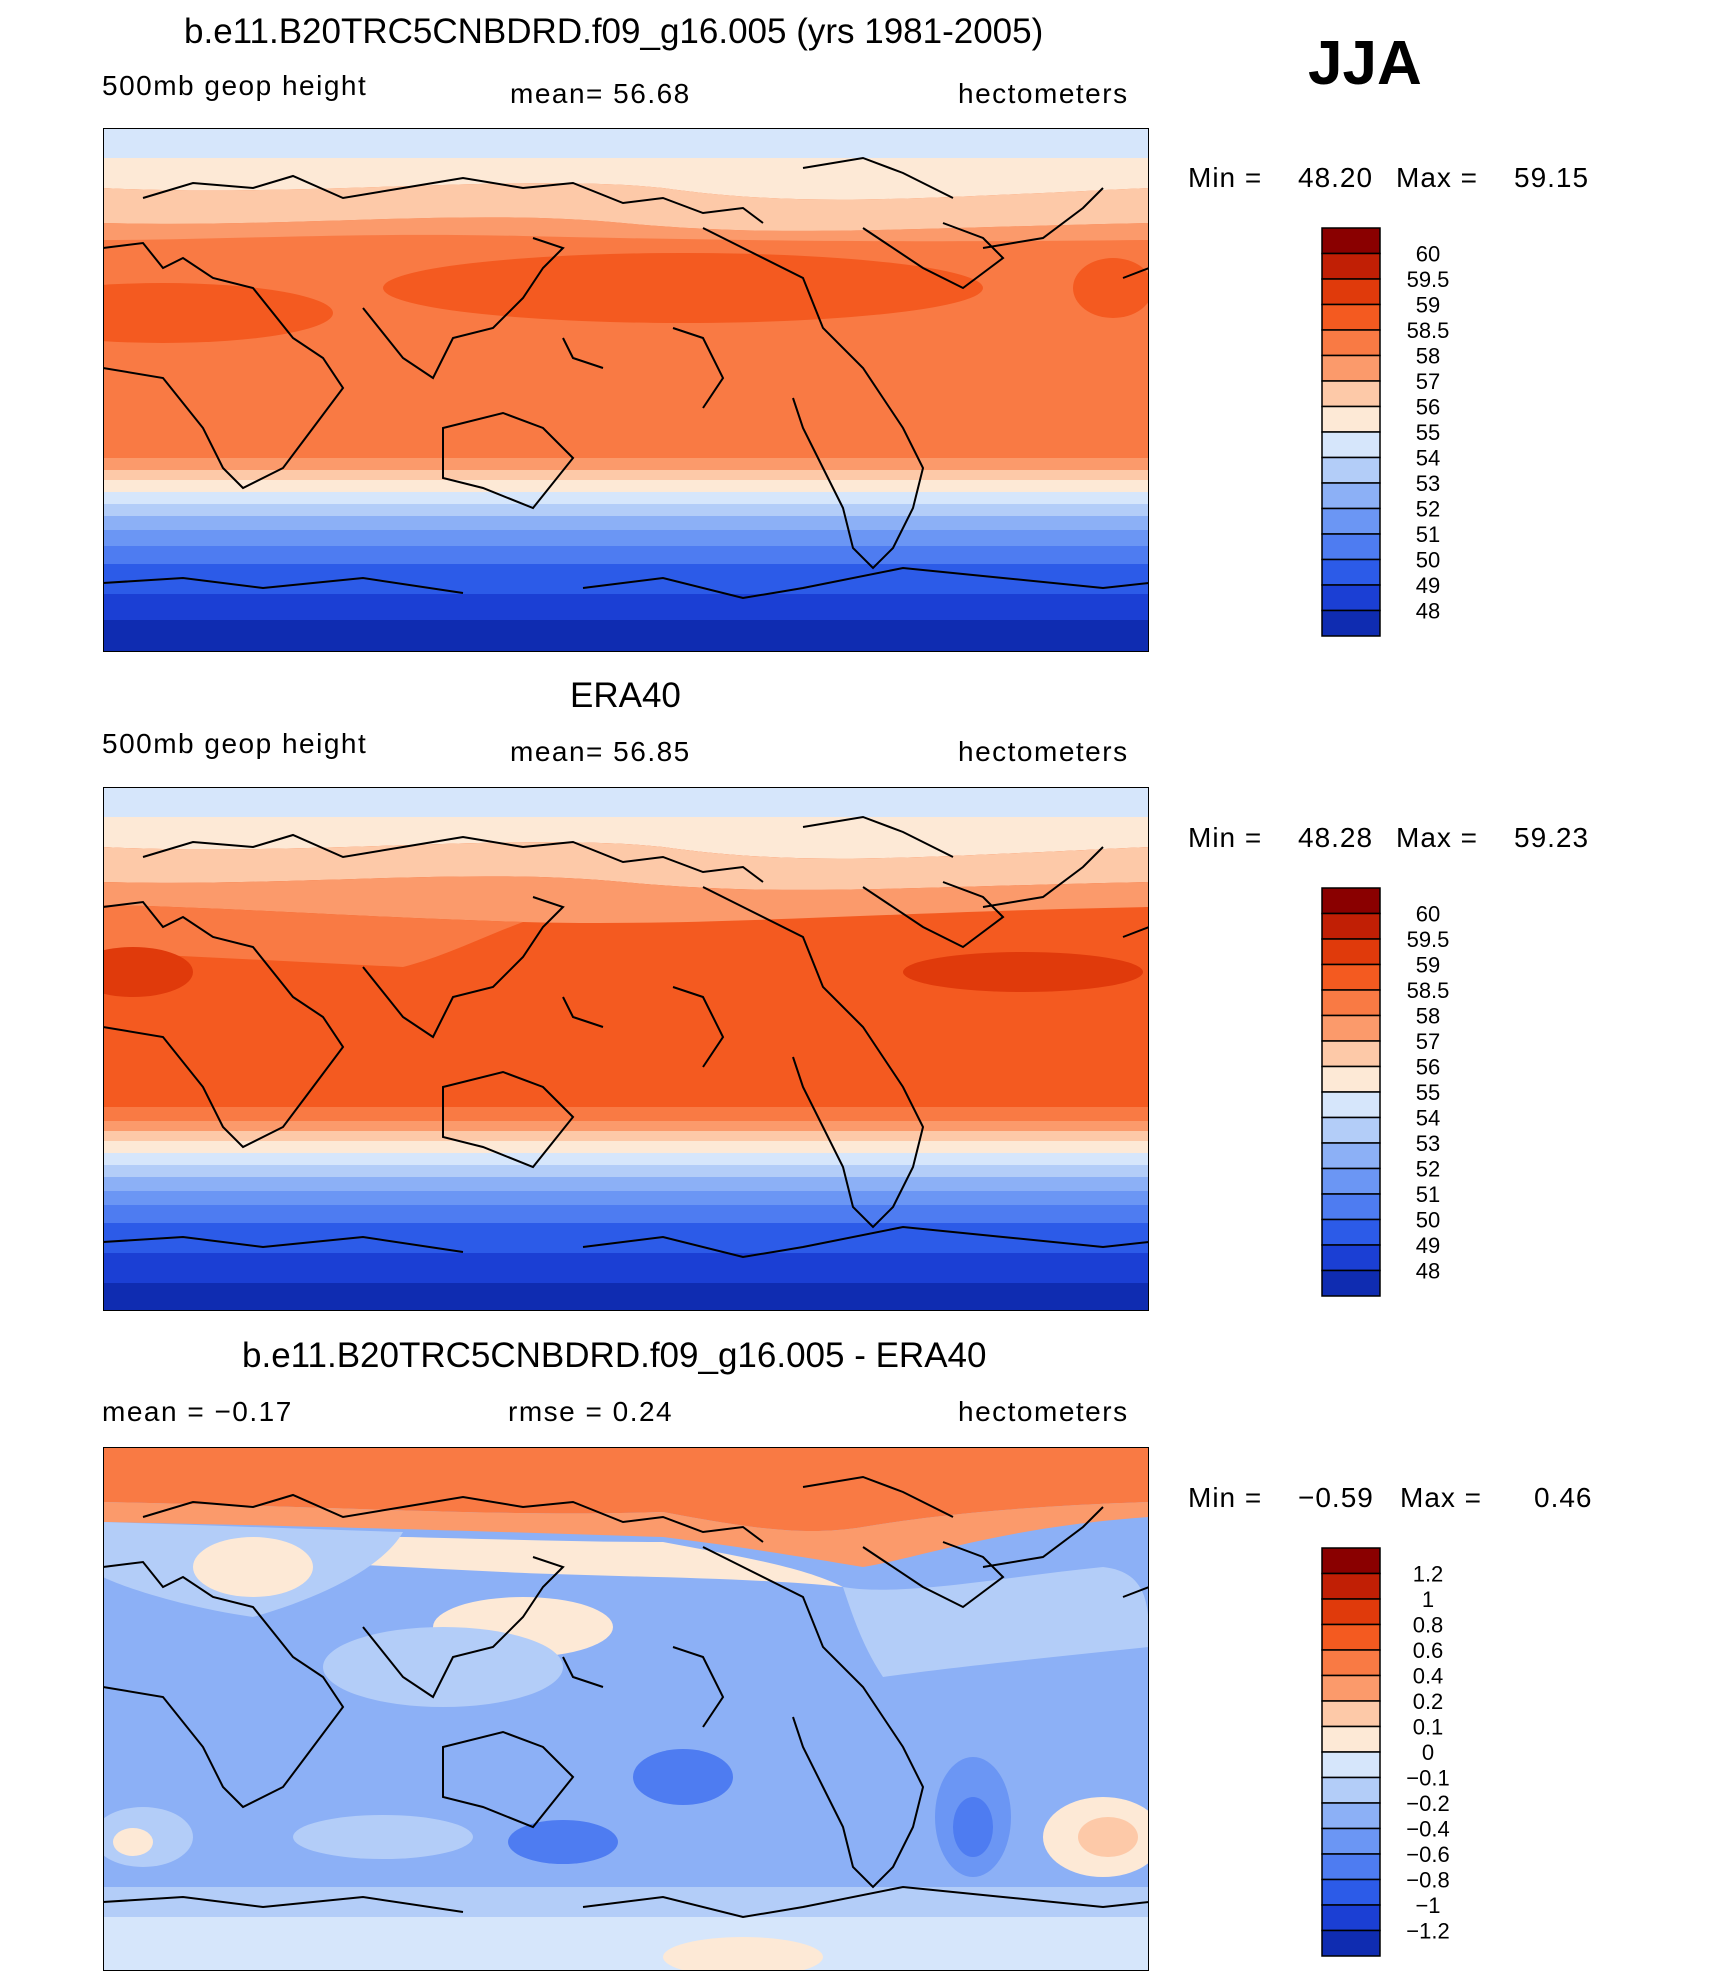  I want to click on colorbar-tick-label: 0.2, so click(1428, 1701).